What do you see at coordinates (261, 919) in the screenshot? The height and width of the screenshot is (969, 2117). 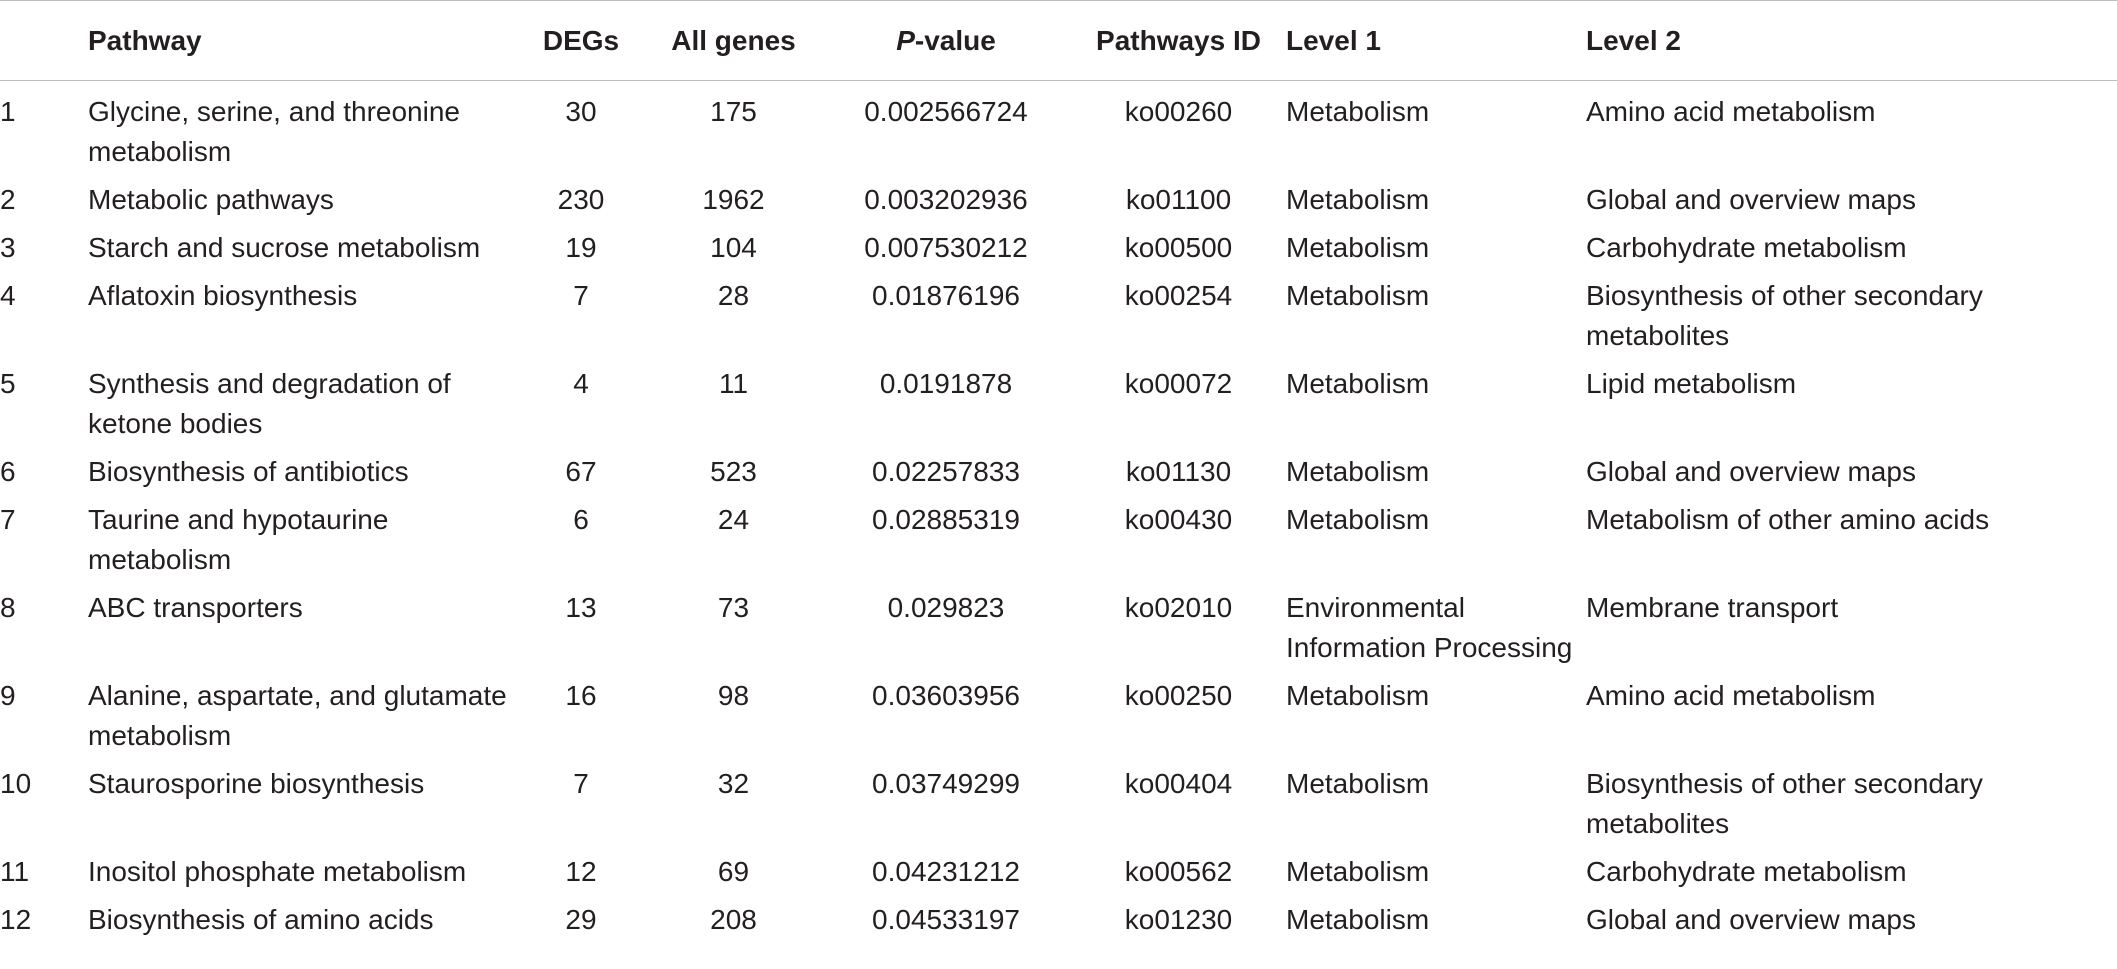 I see `cell-pathway: Biosynthesis of amino acids` at bounding box center [261, 919].